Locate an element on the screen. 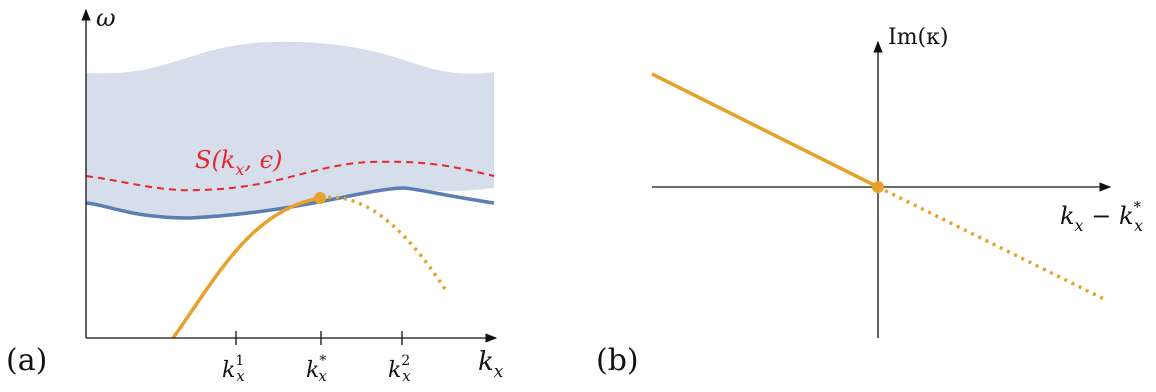  contact-point is located at coordinates (320, 198).